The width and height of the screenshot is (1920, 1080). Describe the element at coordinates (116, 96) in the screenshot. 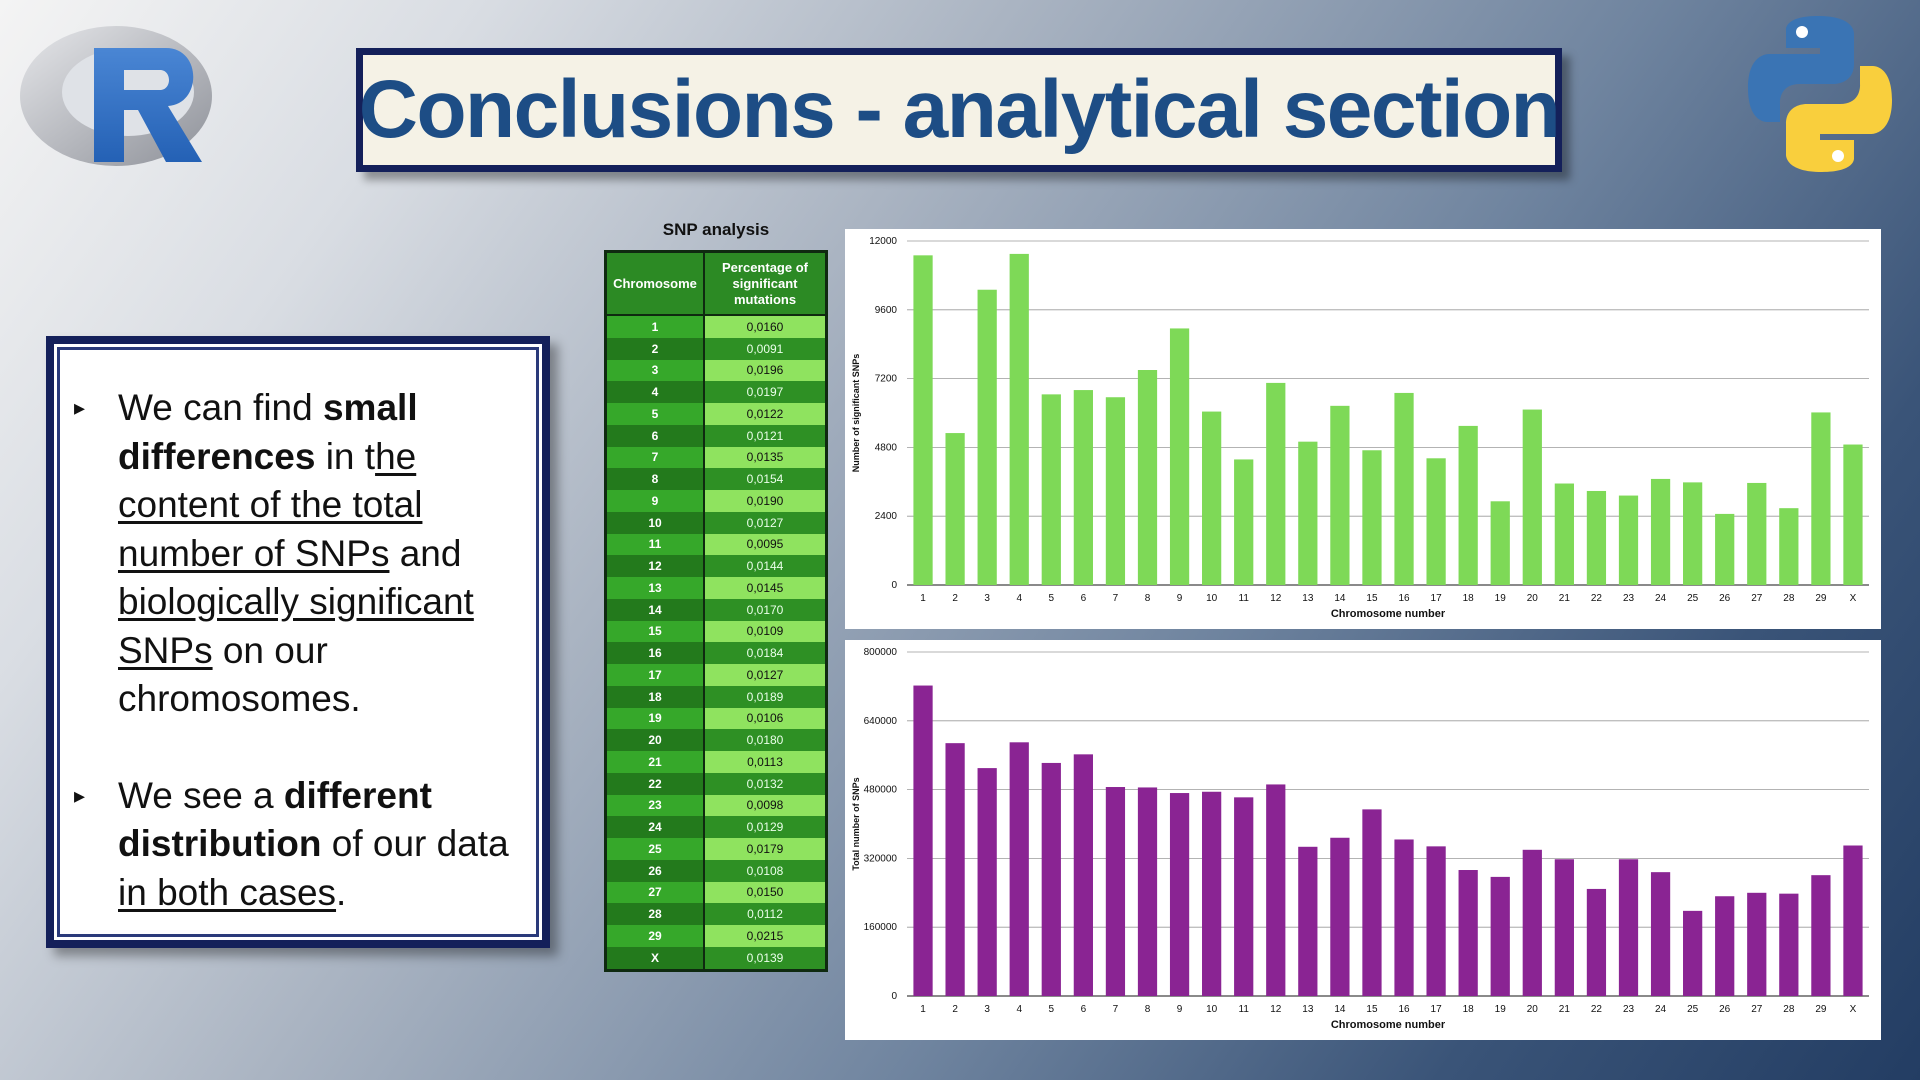

I see `r-logo` at that location.